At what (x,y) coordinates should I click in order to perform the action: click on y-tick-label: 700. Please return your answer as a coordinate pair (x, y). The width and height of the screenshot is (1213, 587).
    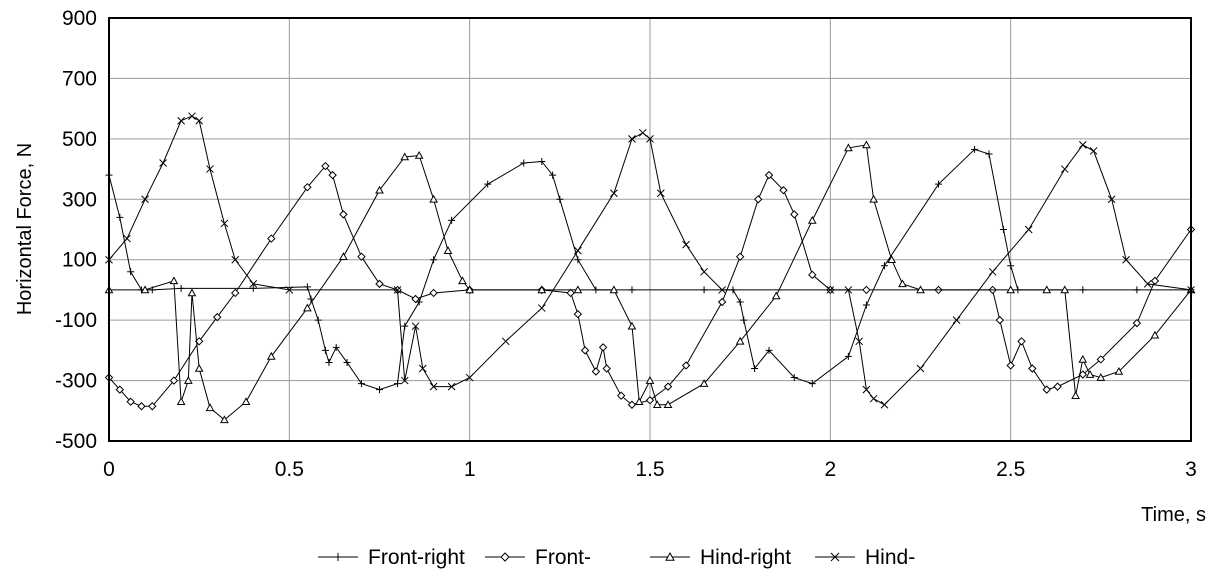
    Looking at the image, I should click on (79, 78).